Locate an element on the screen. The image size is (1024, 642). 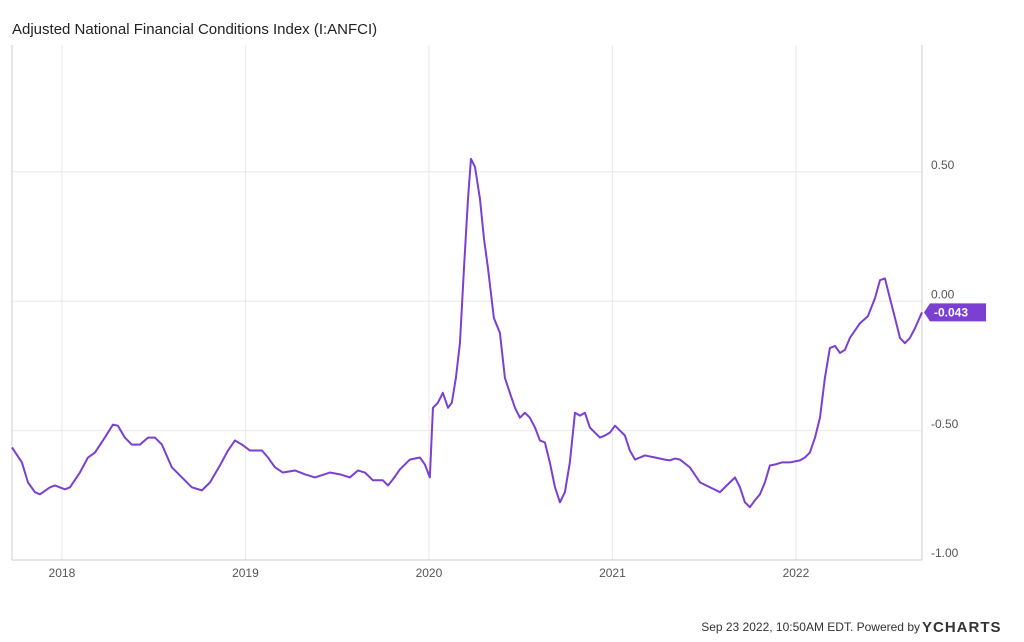
x-tick-label: 2019 is located at coordinates (245, 573).